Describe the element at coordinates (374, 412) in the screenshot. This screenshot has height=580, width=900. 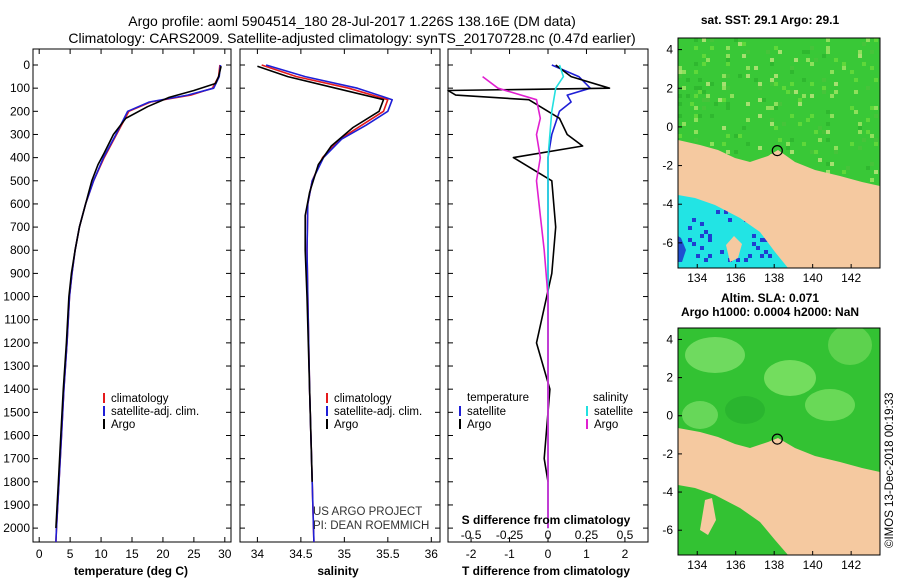
I see `salinity-legend: climatology satellite-adj. clim. Argo` at that location.